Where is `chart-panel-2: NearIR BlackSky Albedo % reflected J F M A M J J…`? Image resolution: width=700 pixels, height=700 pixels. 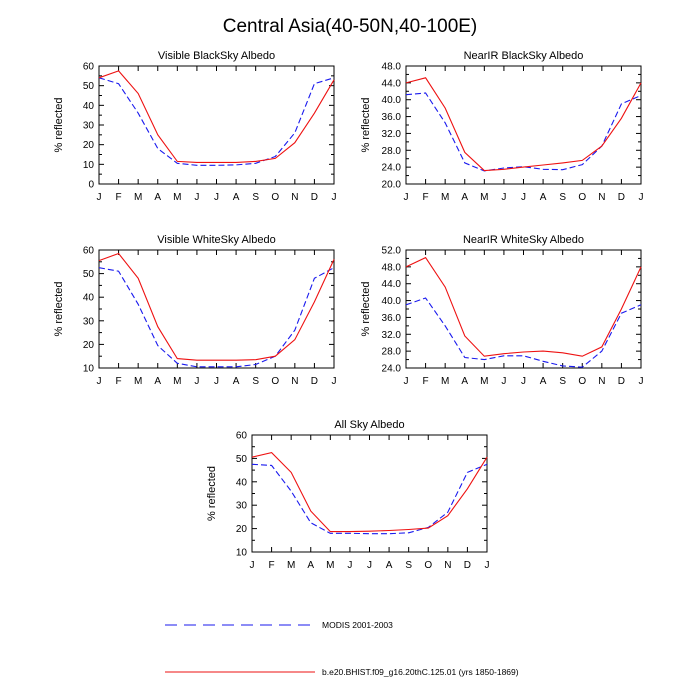 chart-panel-2: NearIR BlackSky Albedo % reflected J F M A M J J… is located at coordinates (502, 126).